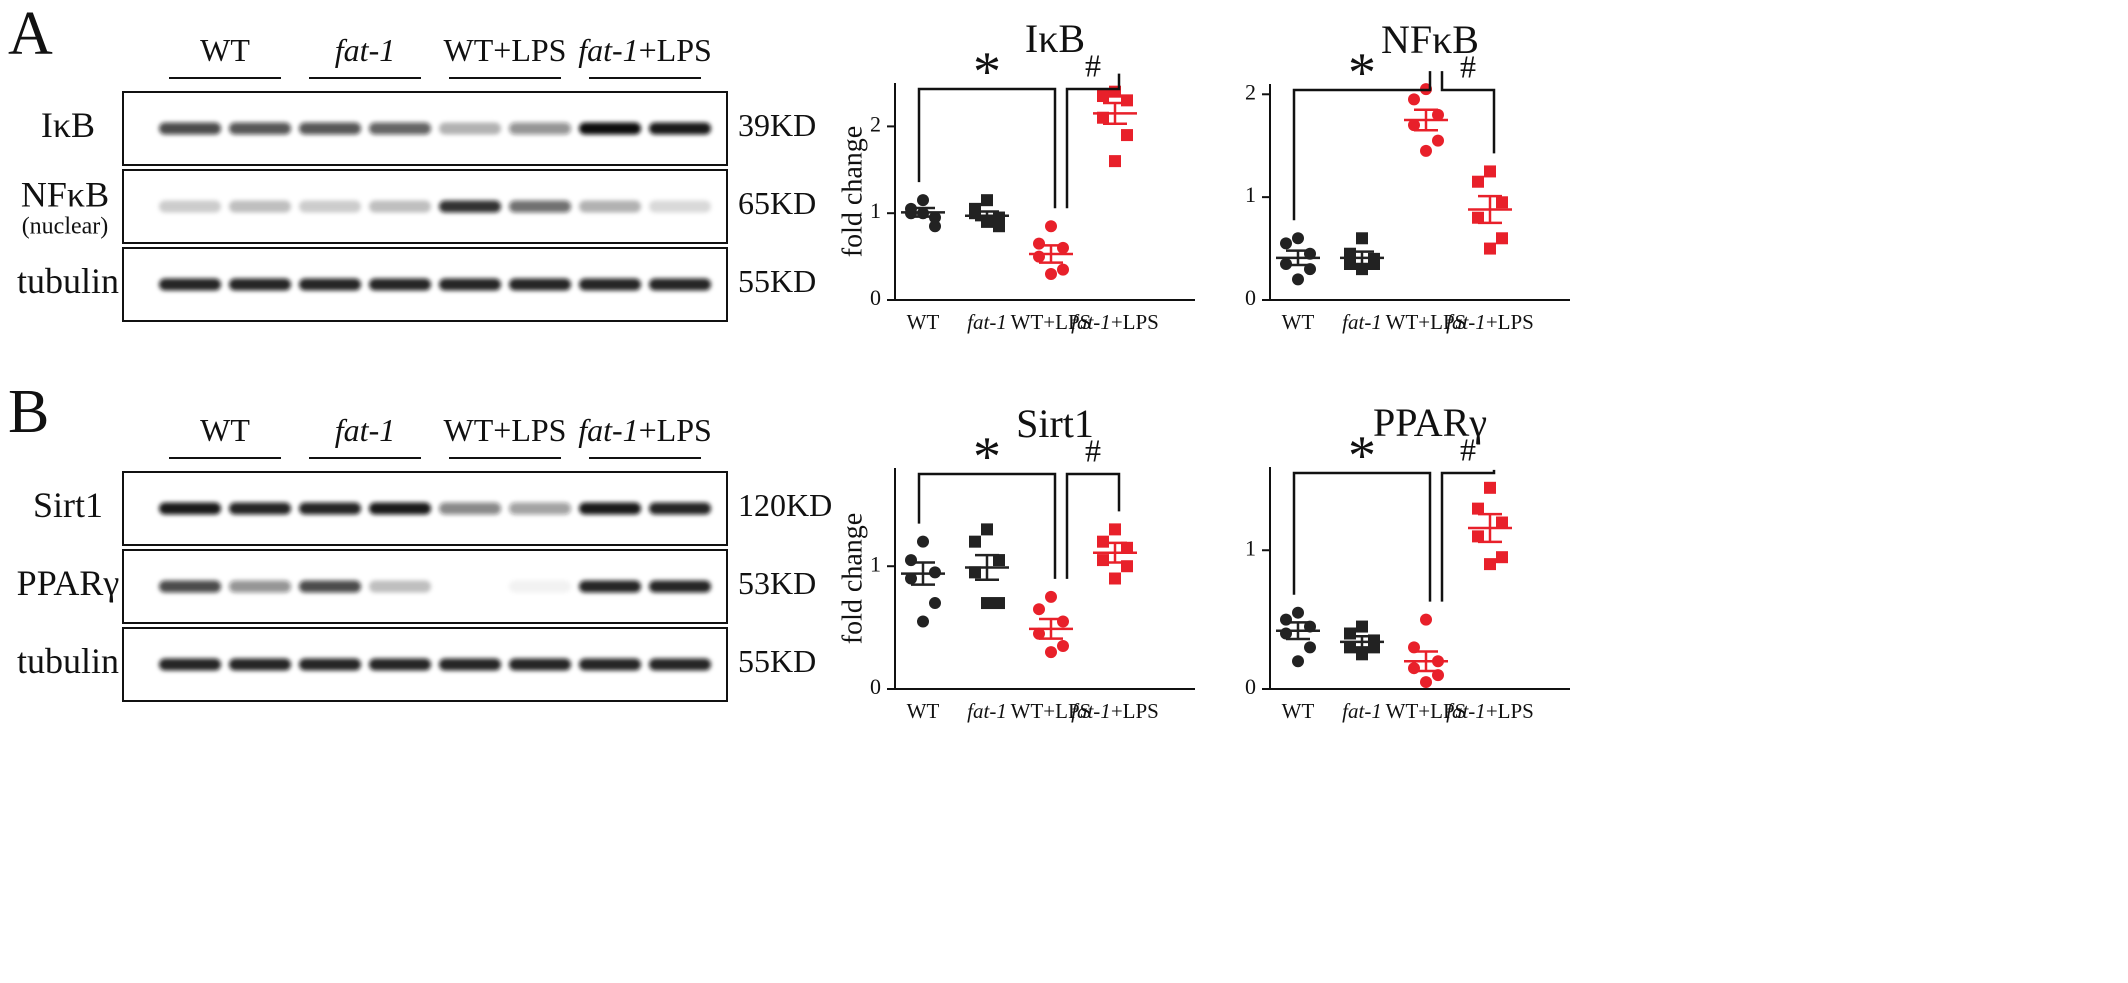 This screenshot has width=2128, height=983. What do you see at coordinates (505, 430) in the screenshot?
I see `group-label: WT+LPS` at bounding box center [505, 430].